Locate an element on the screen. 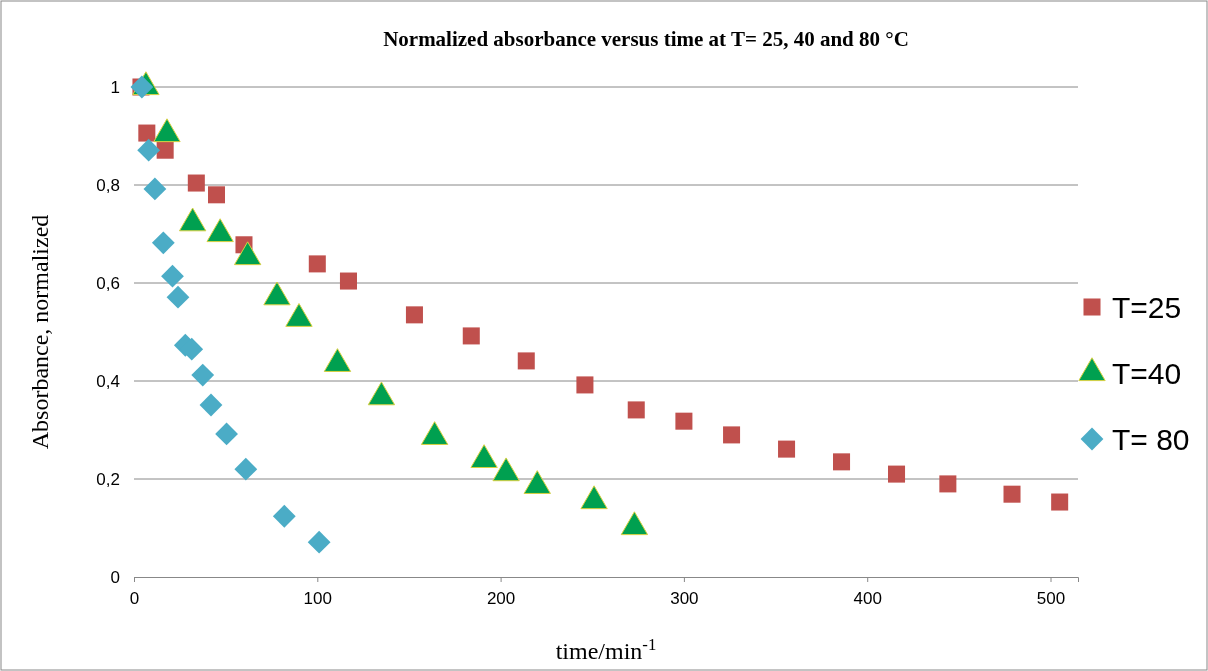 The image size is (1208, 671). x-tick-label: 100 is located at coordinates (317, 598).